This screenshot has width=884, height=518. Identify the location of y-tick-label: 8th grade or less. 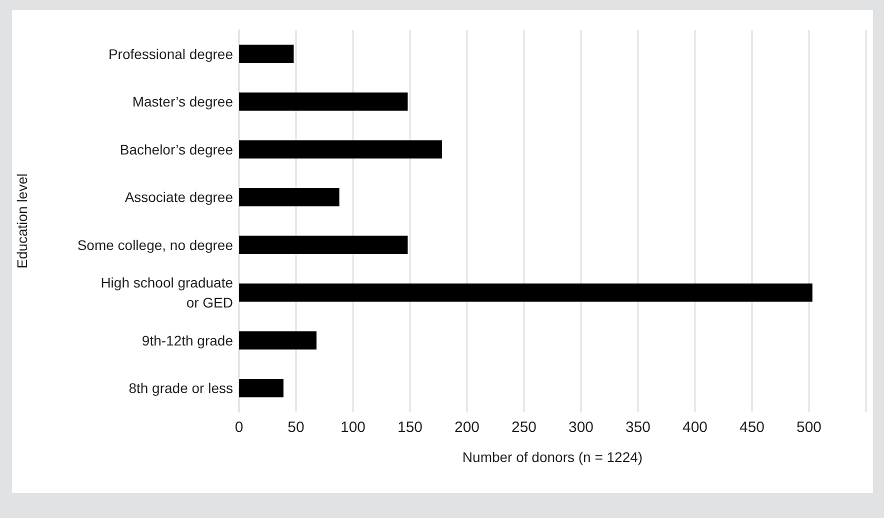
(180, 388).